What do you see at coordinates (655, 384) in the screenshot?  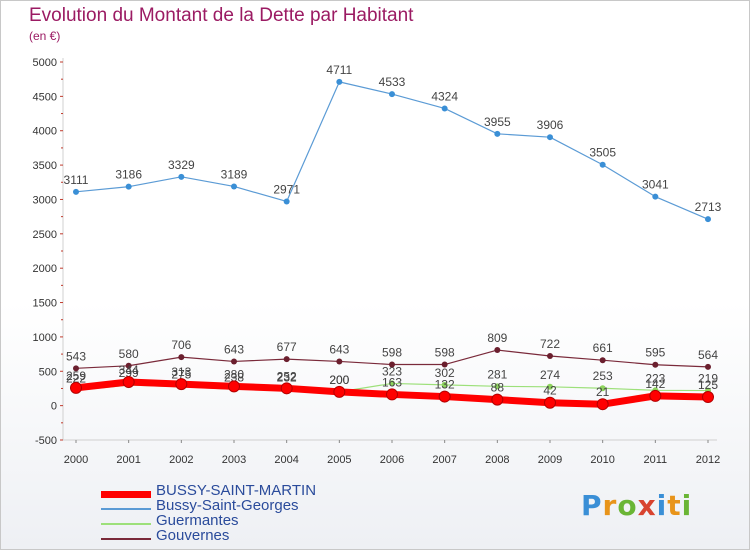 I see `data-label: 142` at bounding box center [655, 384].